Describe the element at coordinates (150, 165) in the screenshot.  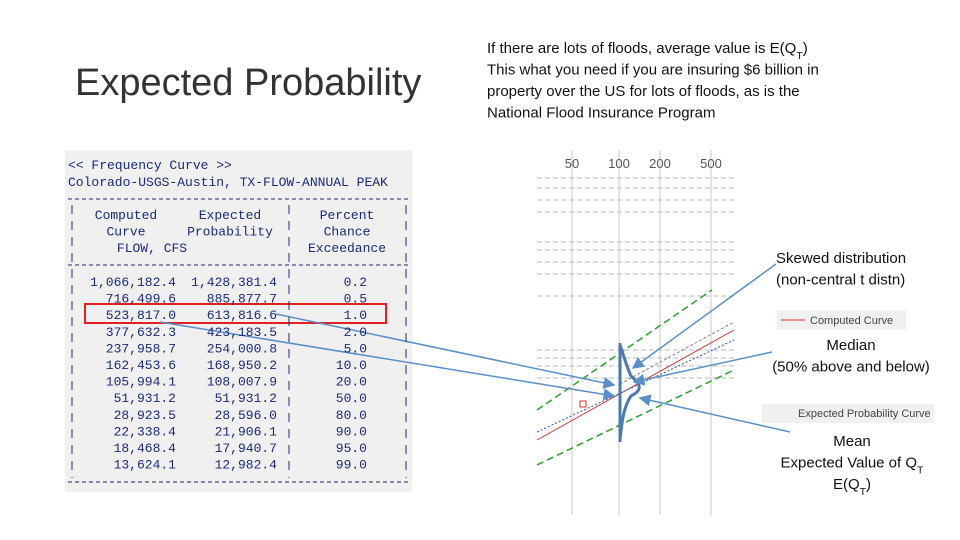
I see `table-title: << Frequency Curve >>` at that location.